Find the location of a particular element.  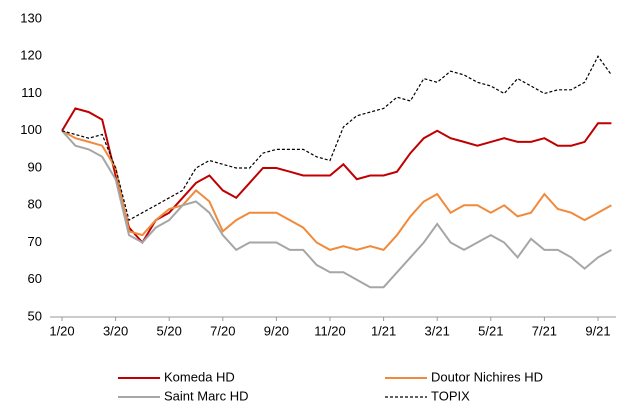

y-tick-label: 100 is located at coordinates (31, 129).